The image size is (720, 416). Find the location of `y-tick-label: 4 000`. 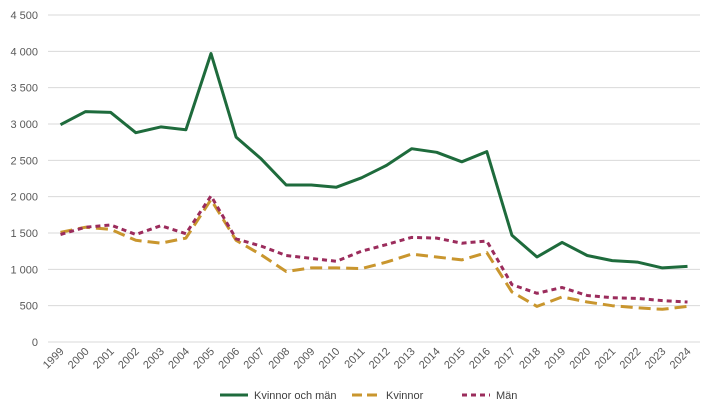

y-tick-label: 4 000 is located at coordinates (24, 52).